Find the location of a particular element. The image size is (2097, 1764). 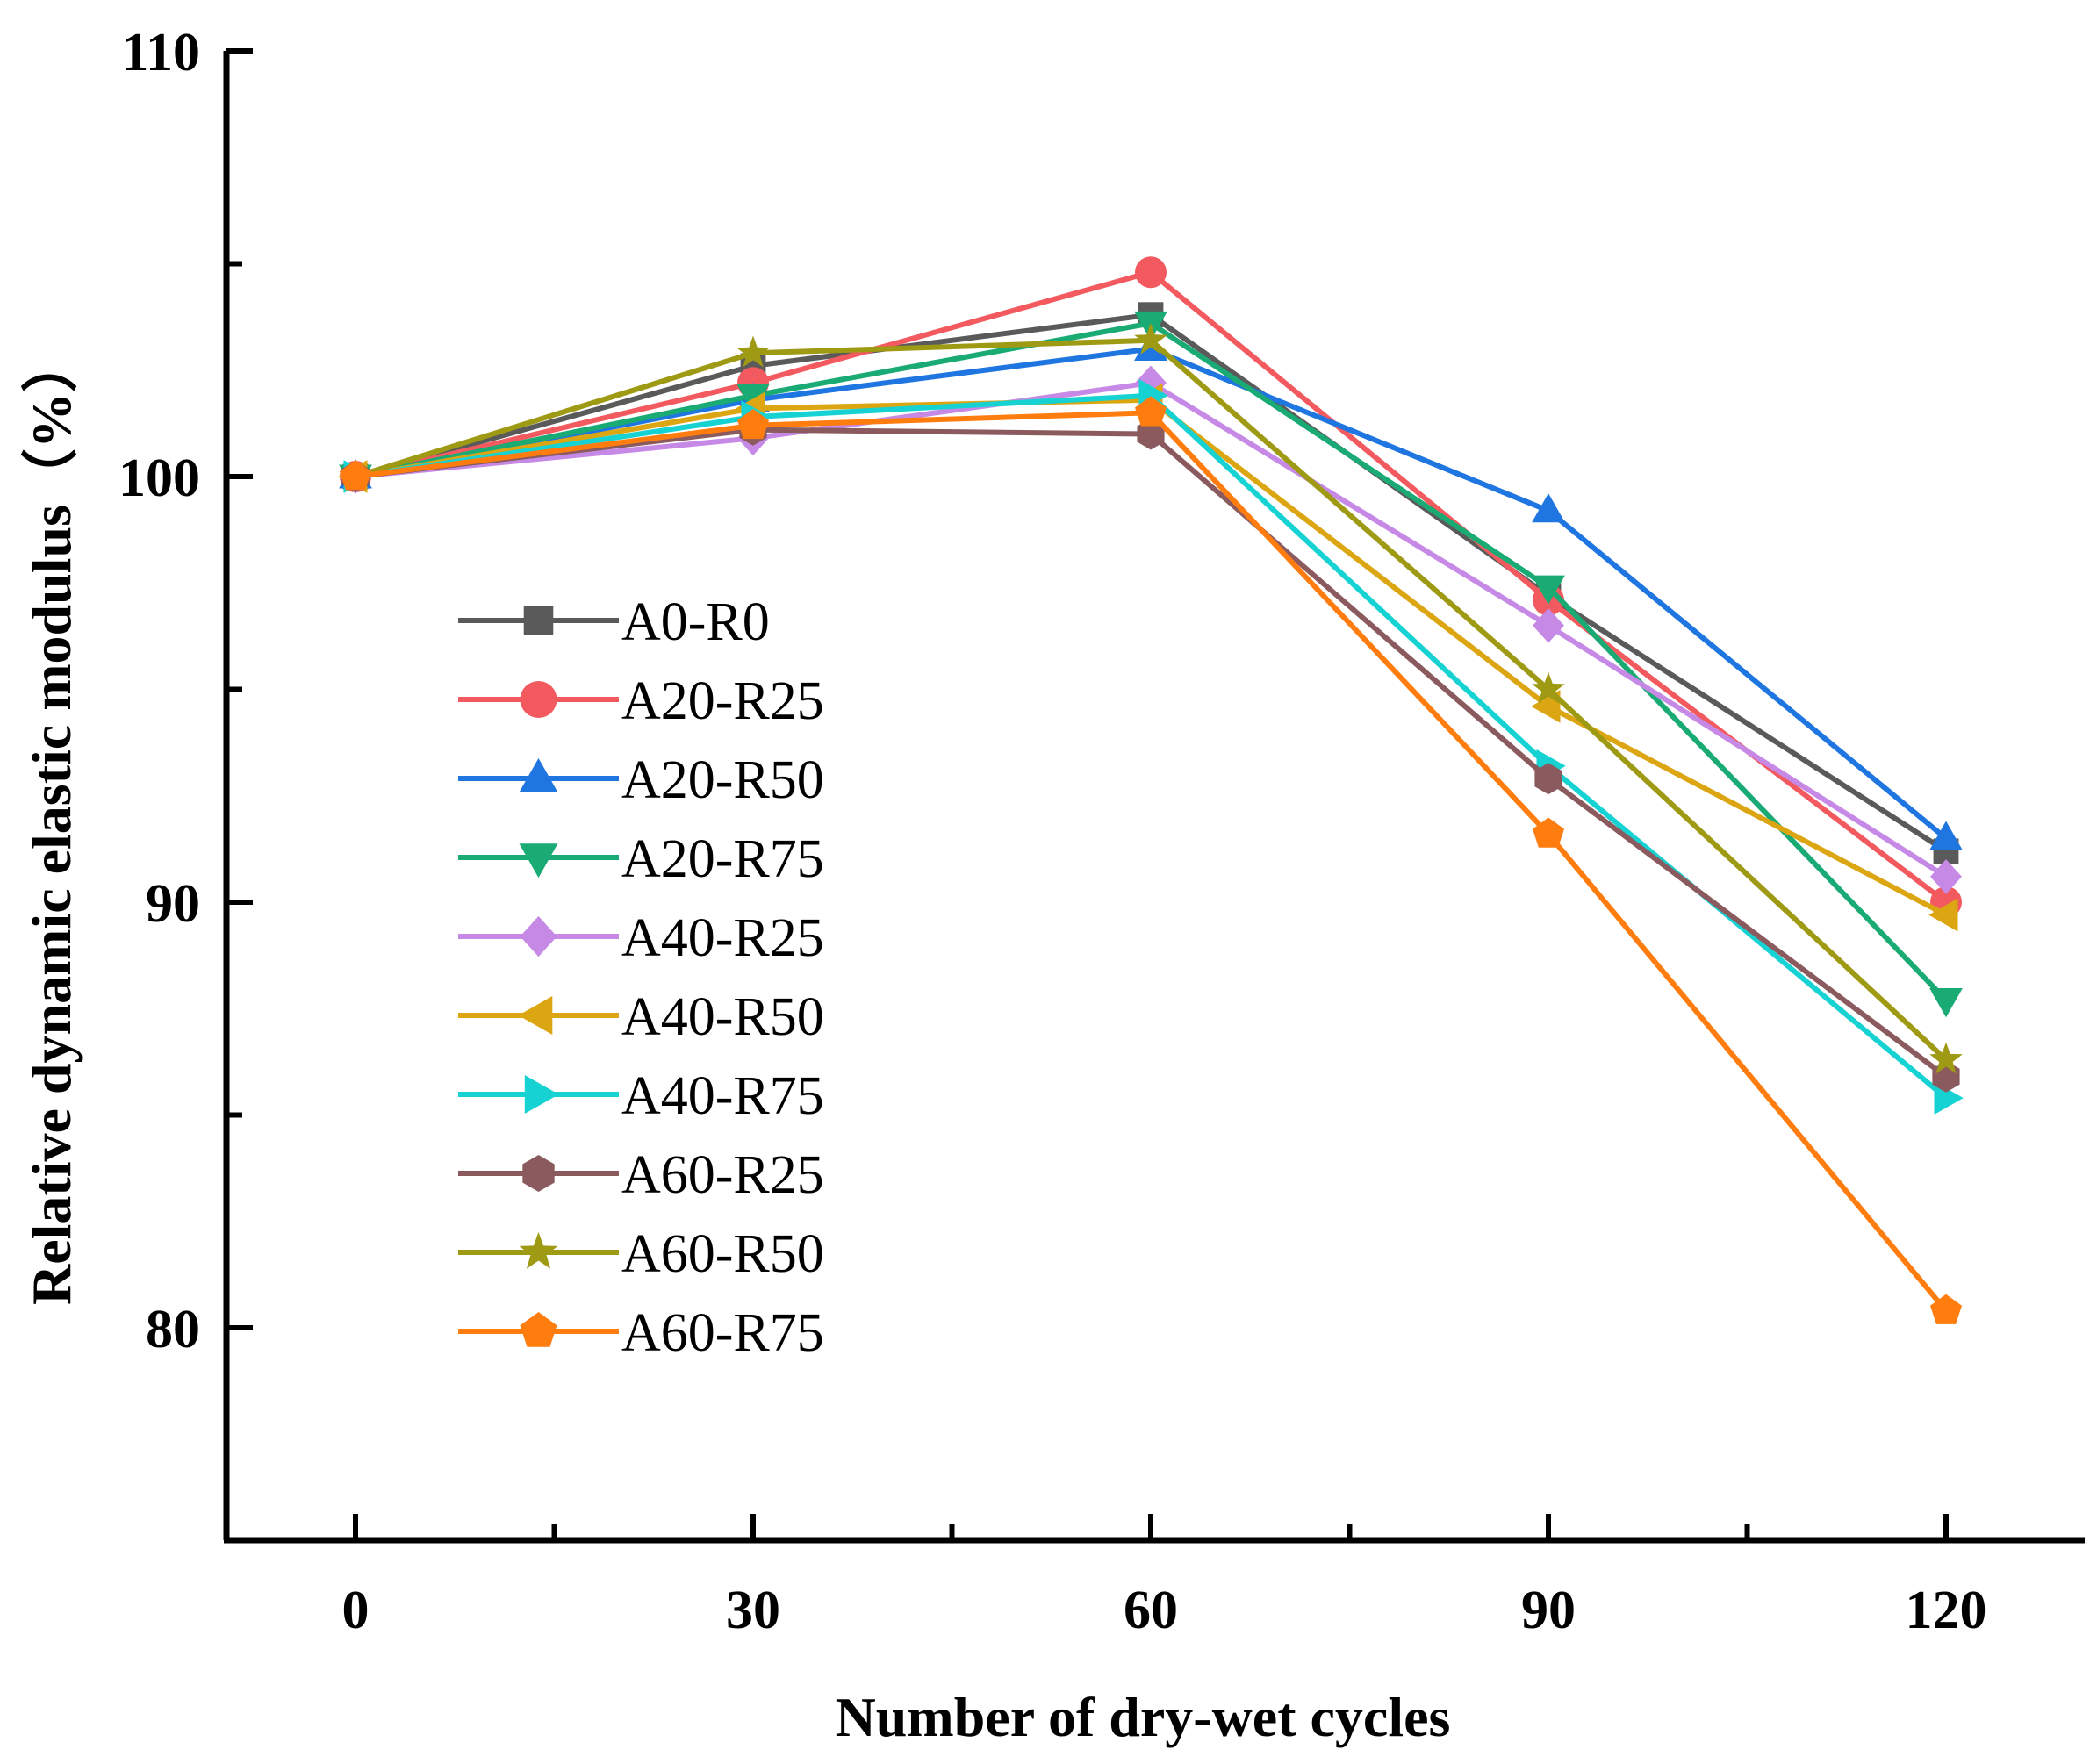

x-axis-title: Number of dry-wet cycles is located at coordinates (1143, 1717).